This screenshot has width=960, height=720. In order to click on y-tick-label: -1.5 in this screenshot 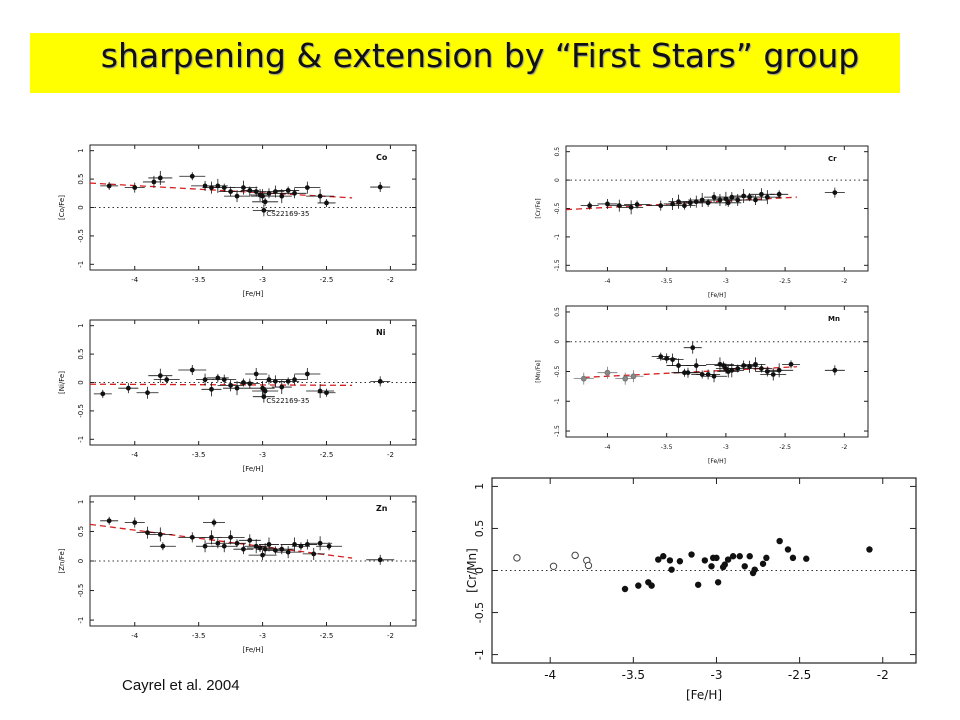, I will do `click(557, 431)`.